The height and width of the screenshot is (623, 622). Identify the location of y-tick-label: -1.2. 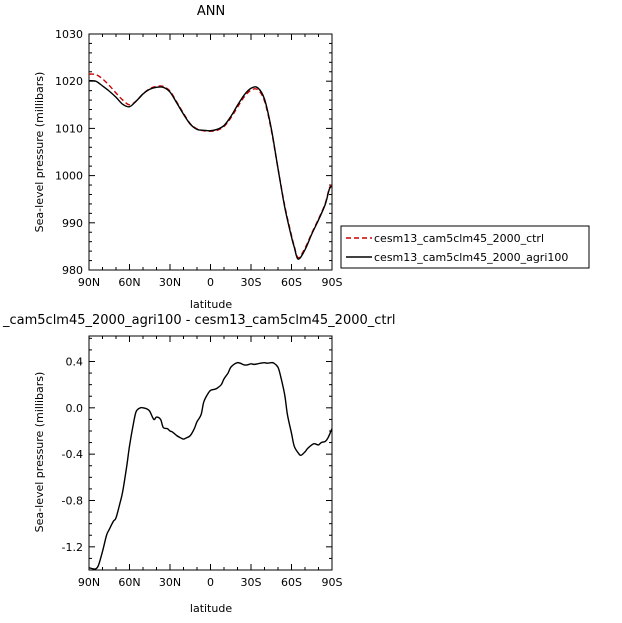
(72, 547).